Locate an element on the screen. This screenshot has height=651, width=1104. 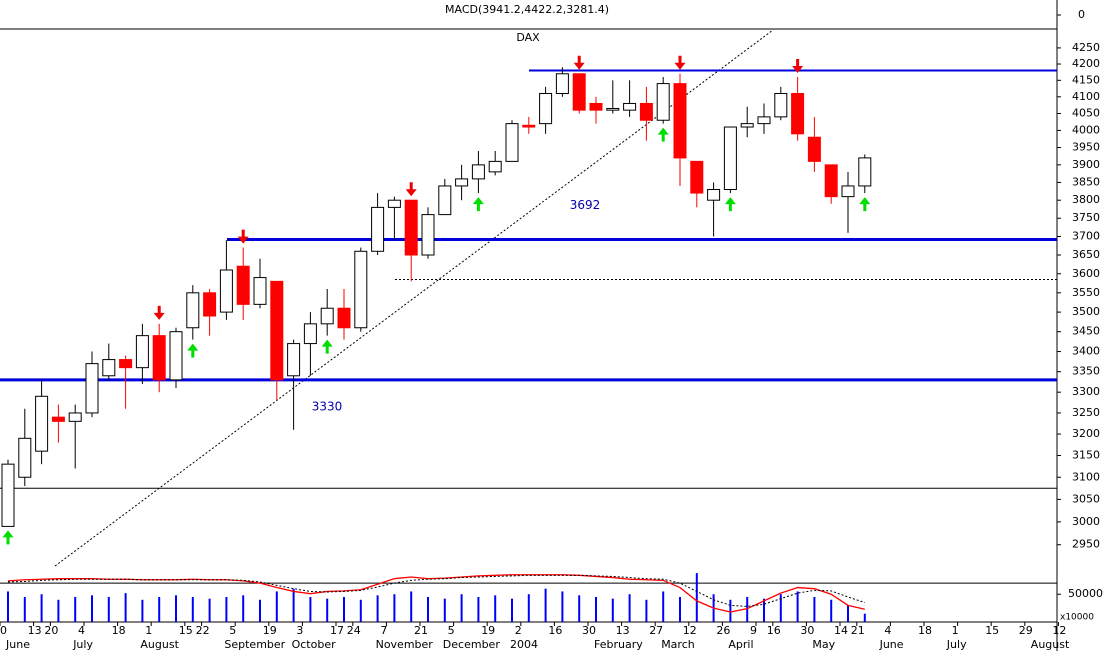
y-tick-label: 3650 is located at coordinates (1086, 254).